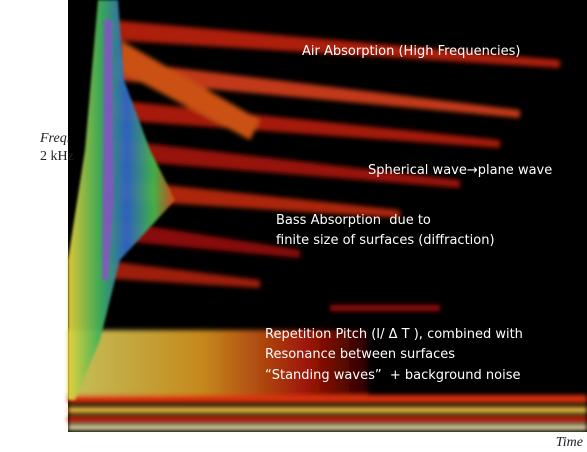  I want to click on annotation: Bass Absorption due to, so click(353, 220).